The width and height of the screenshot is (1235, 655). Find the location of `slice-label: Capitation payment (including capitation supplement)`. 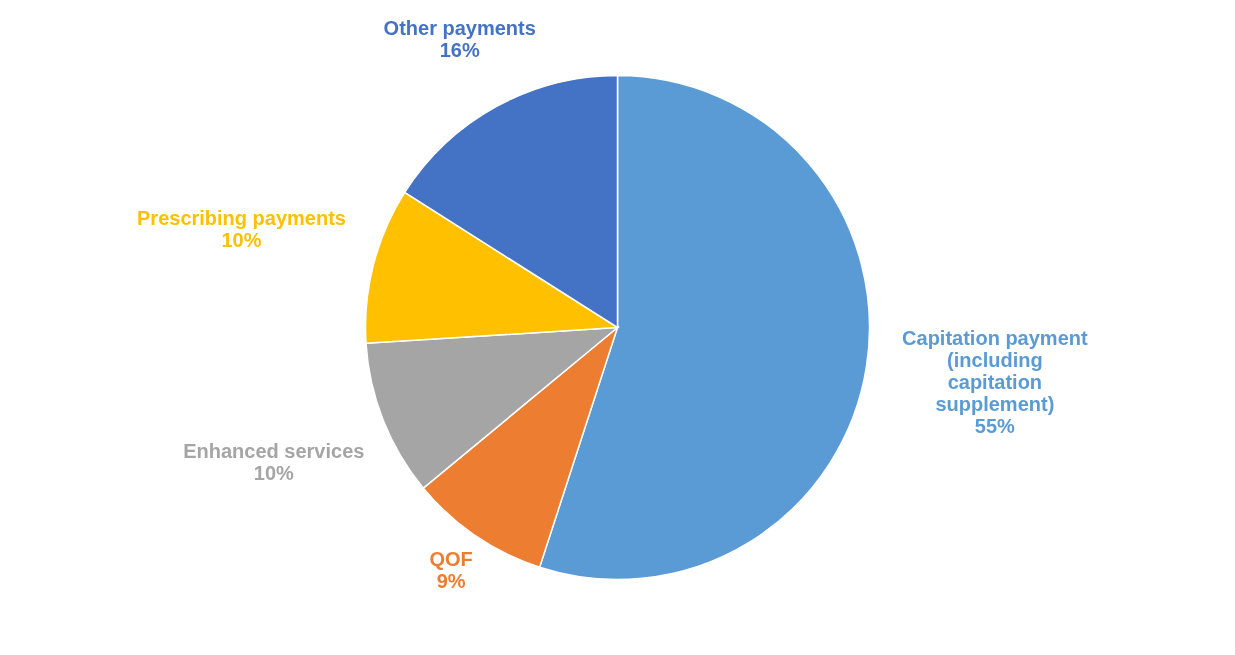

slice-label: Capitation payment (including capitation supplement) is located at coordinates (995, 371).